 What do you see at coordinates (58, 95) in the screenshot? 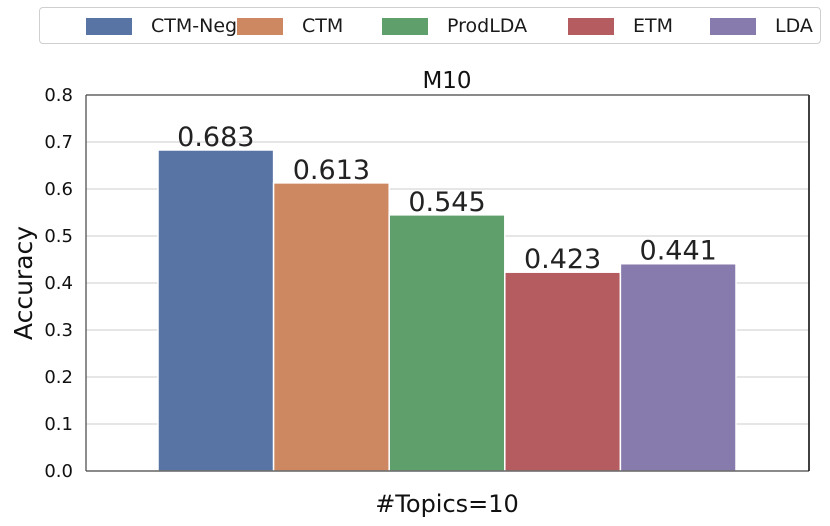
I see `y-tick-label: 0.8` at bounding box center [58, 95].